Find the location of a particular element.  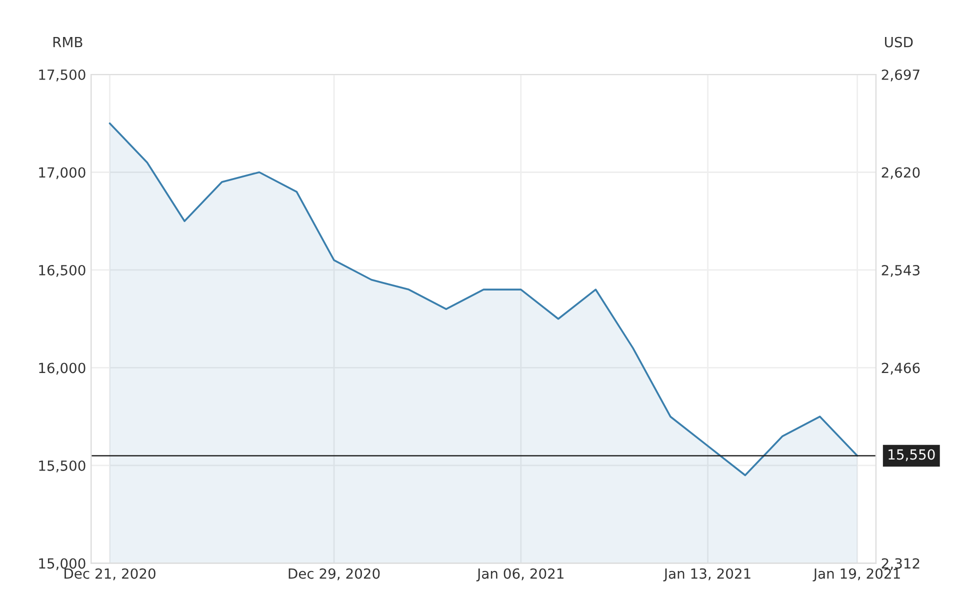

y-tick-label: 15,000 is located at coordinates (62, 564).